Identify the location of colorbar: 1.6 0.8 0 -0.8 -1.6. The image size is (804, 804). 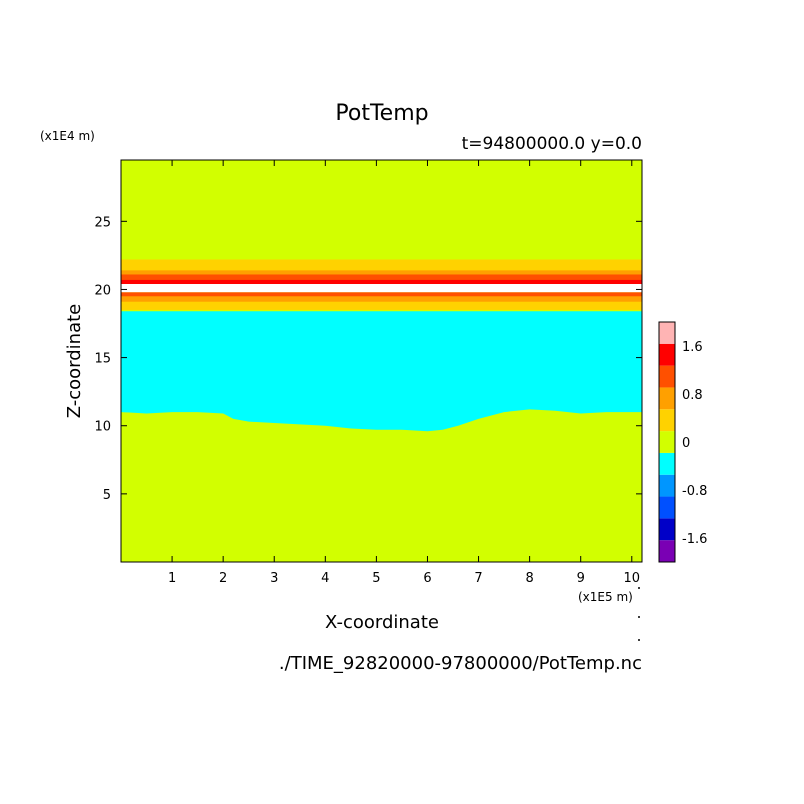
(682, 442).